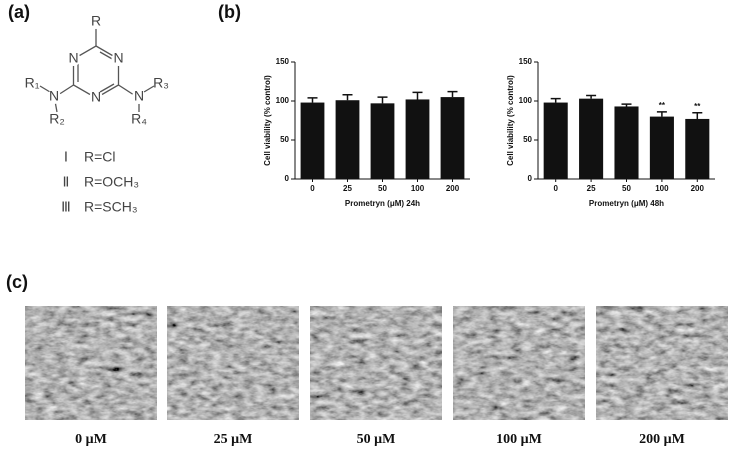 The width and height of the screenshot is (733, 449). What do you see at coordinates (17, 282) in the screenshot?
I see `panel-label: (c)` at bounding box center [17, 282].